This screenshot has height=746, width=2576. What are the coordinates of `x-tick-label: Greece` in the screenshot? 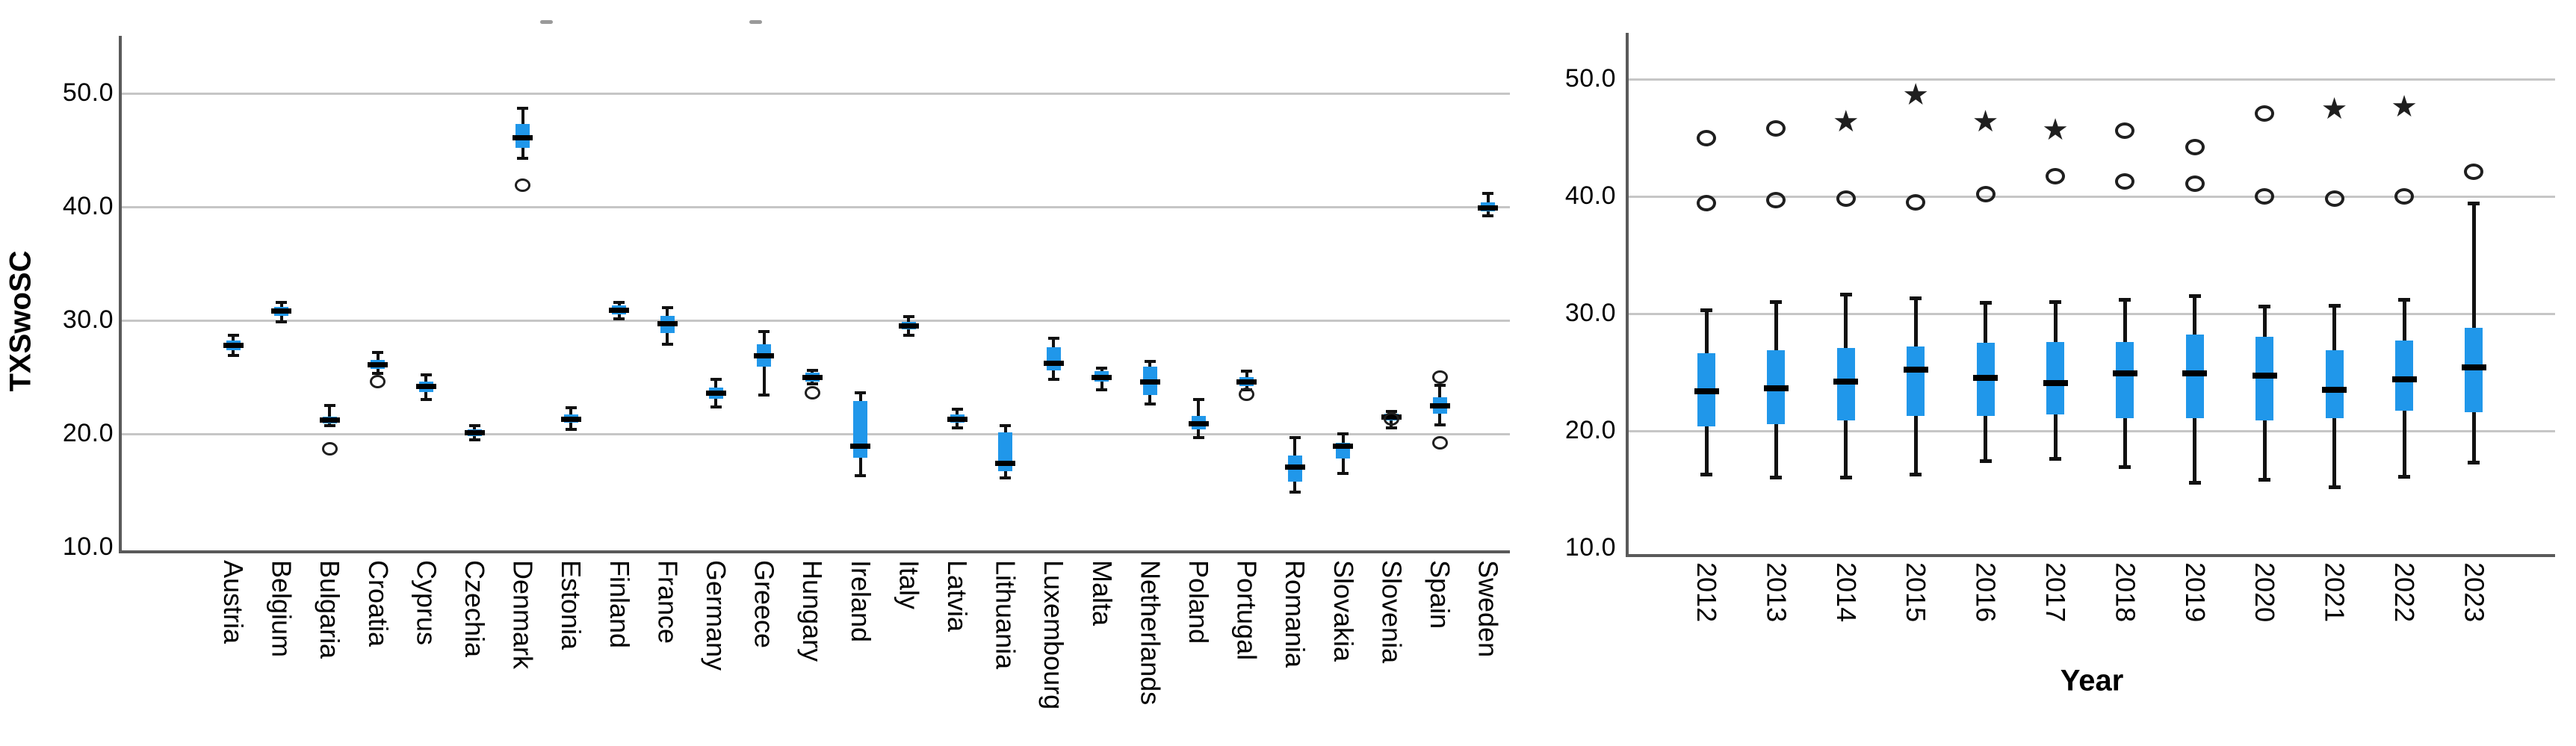 It's located at (764, 604).